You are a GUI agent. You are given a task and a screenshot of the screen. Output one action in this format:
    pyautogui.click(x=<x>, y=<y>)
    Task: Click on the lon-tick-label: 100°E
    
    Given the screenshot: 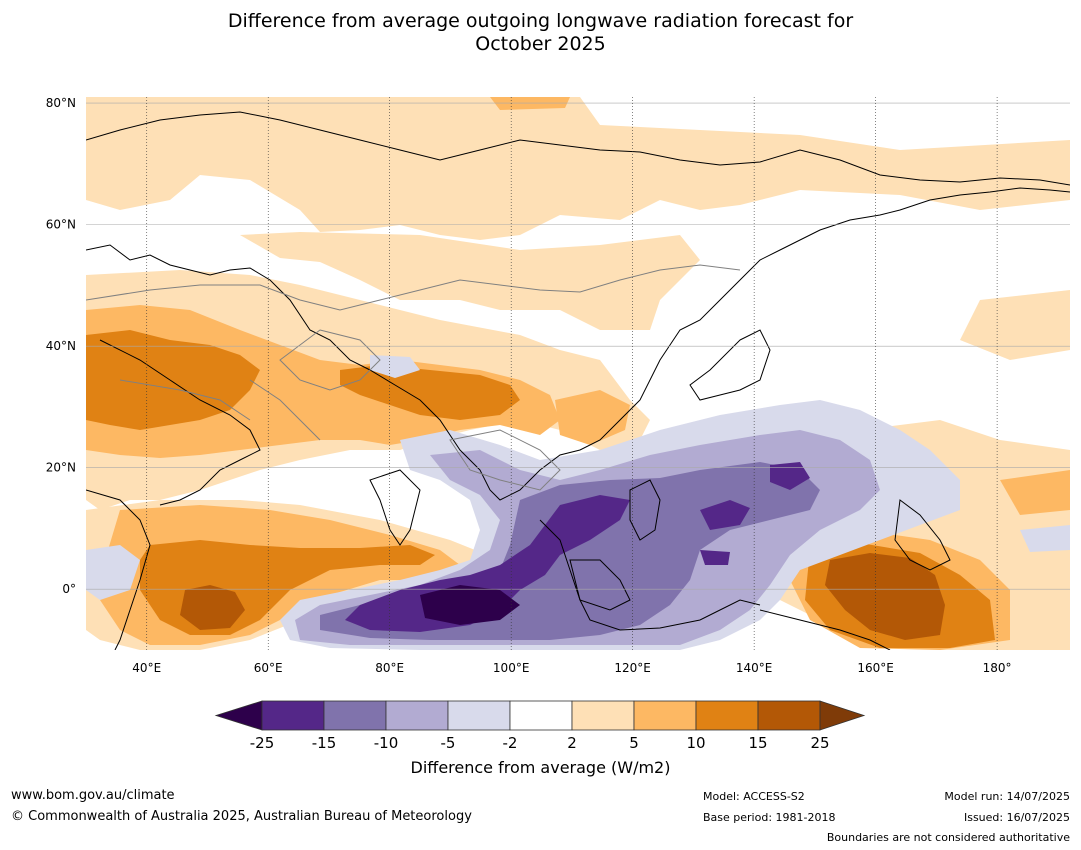 What is the action you would take?
    pyautogui.click(x=511, y=668)
    